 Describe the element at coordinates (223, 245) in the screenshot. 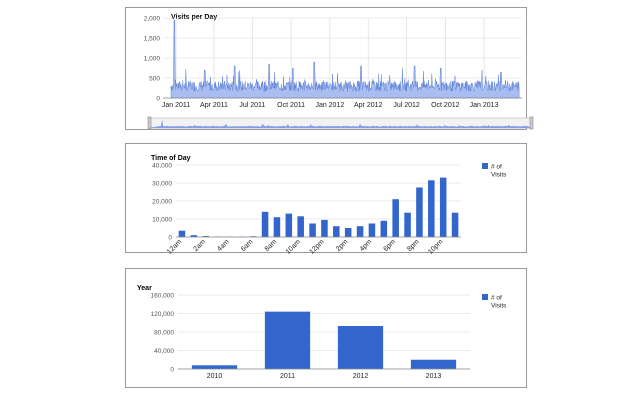

I see `x-tick-label: 4am` at that location.